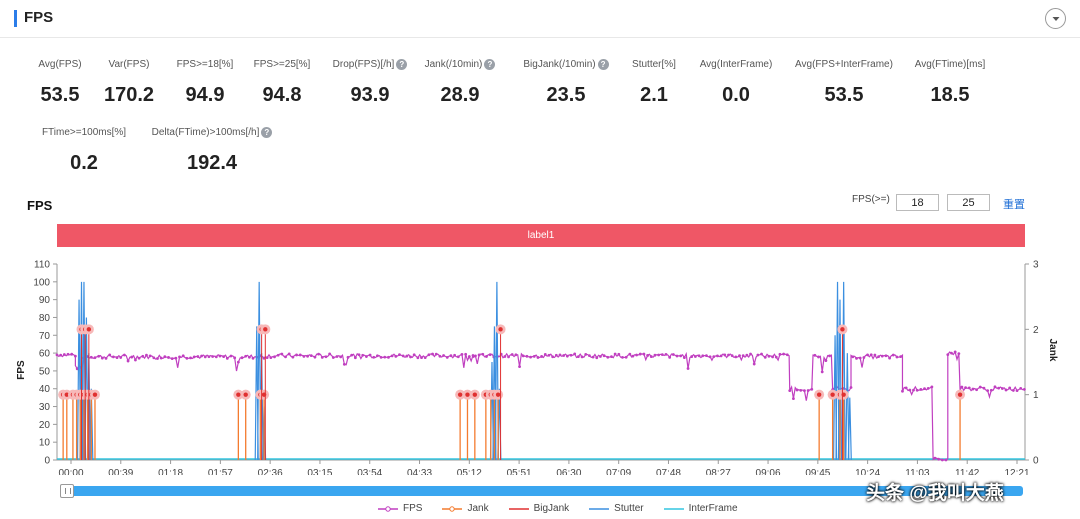 Image resolution: width=1080 pixels, height=519 pixels. What do you see at coordinates (369, 471) in the screenshot?
I see `x-tick-label: 03:54` at bounding box center [369, 471].